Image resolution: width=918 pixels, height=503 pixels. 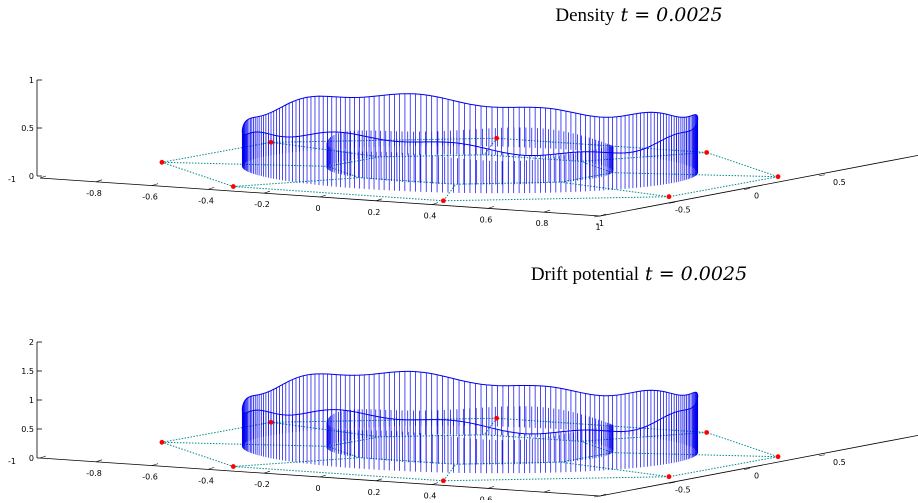 I want to click on chart-title-label: Density, so click(x=585, y=15).